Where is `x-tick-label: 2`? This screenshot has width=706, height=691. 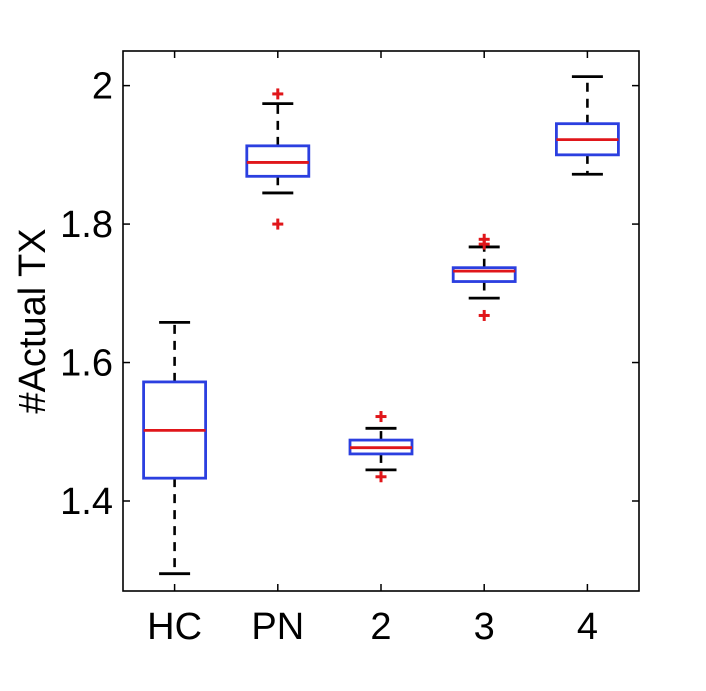 x-tick-label: 2 is located at coordinates (380, 627).